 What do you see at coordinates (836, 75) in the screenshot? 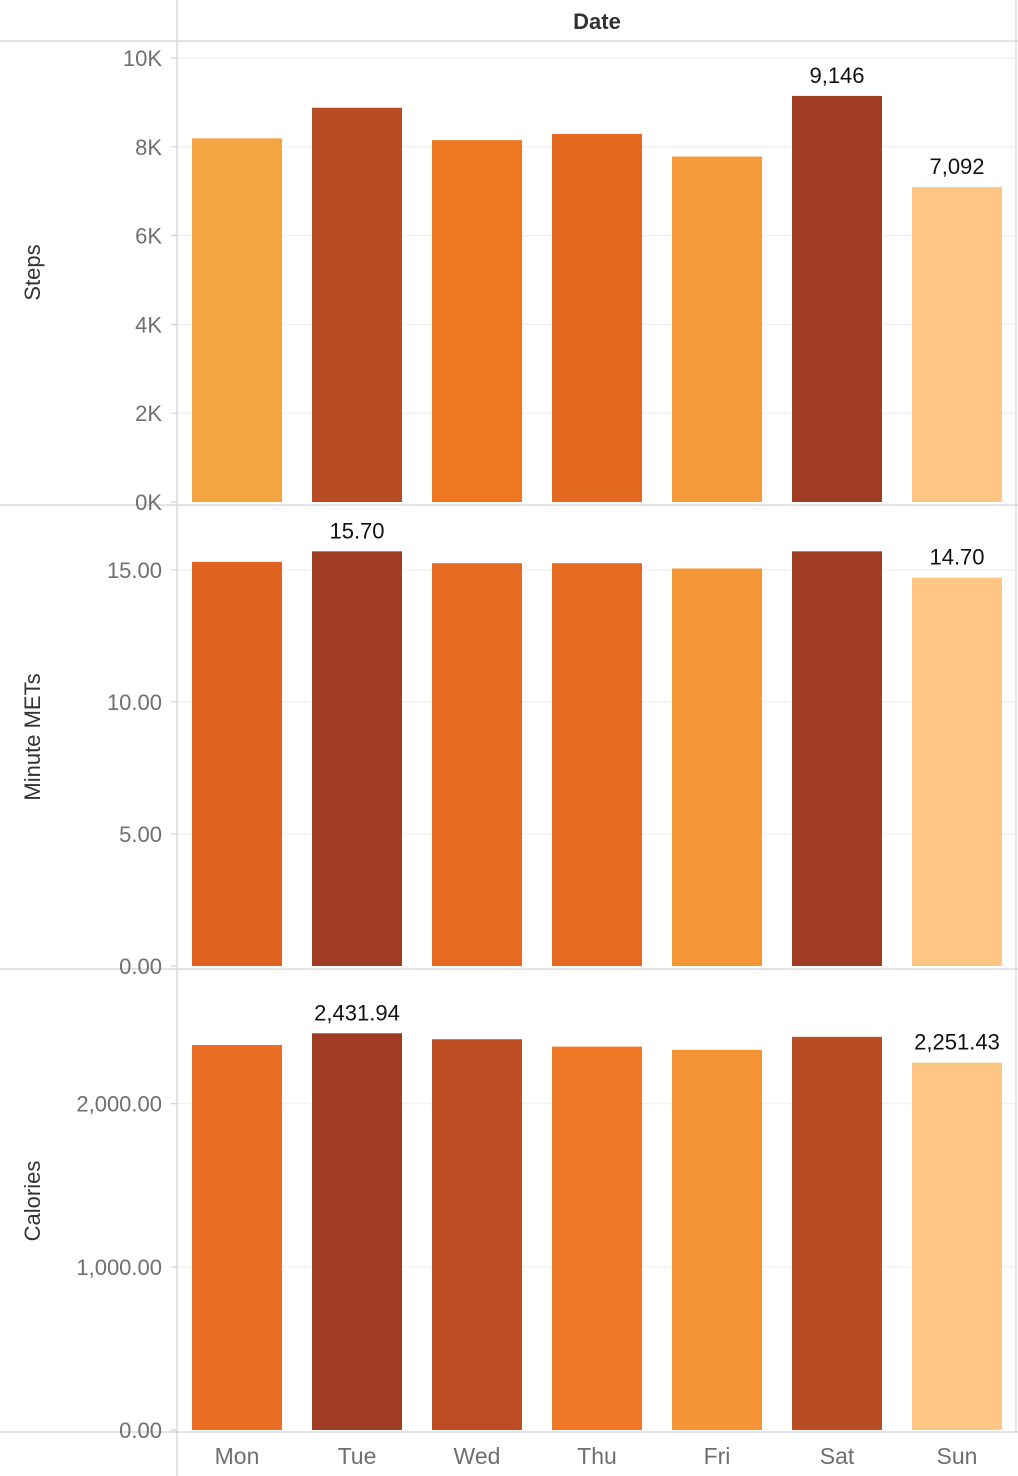
I see `data-label: 9,146` at bounding box center [836, 75].